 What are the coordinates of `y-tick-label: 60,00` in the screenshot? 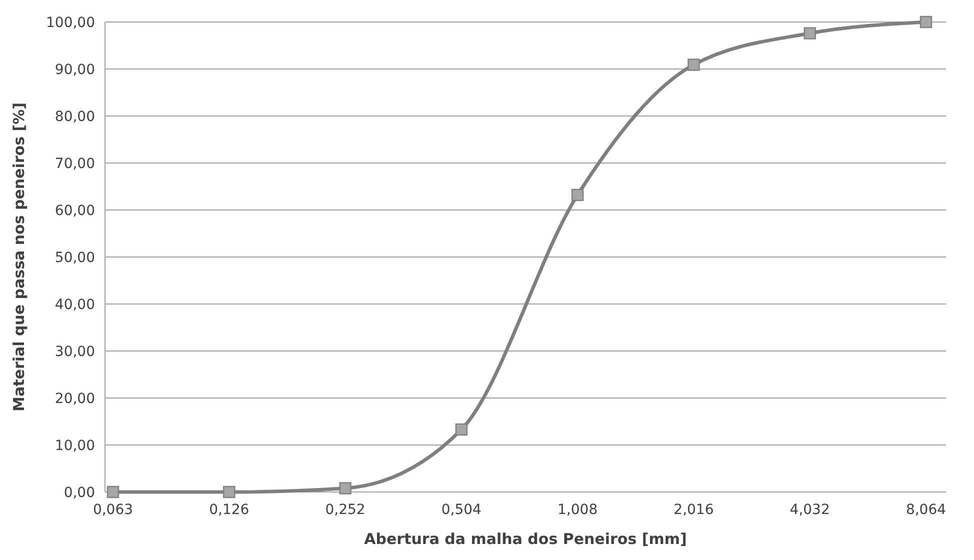 It's located at (74, 210).